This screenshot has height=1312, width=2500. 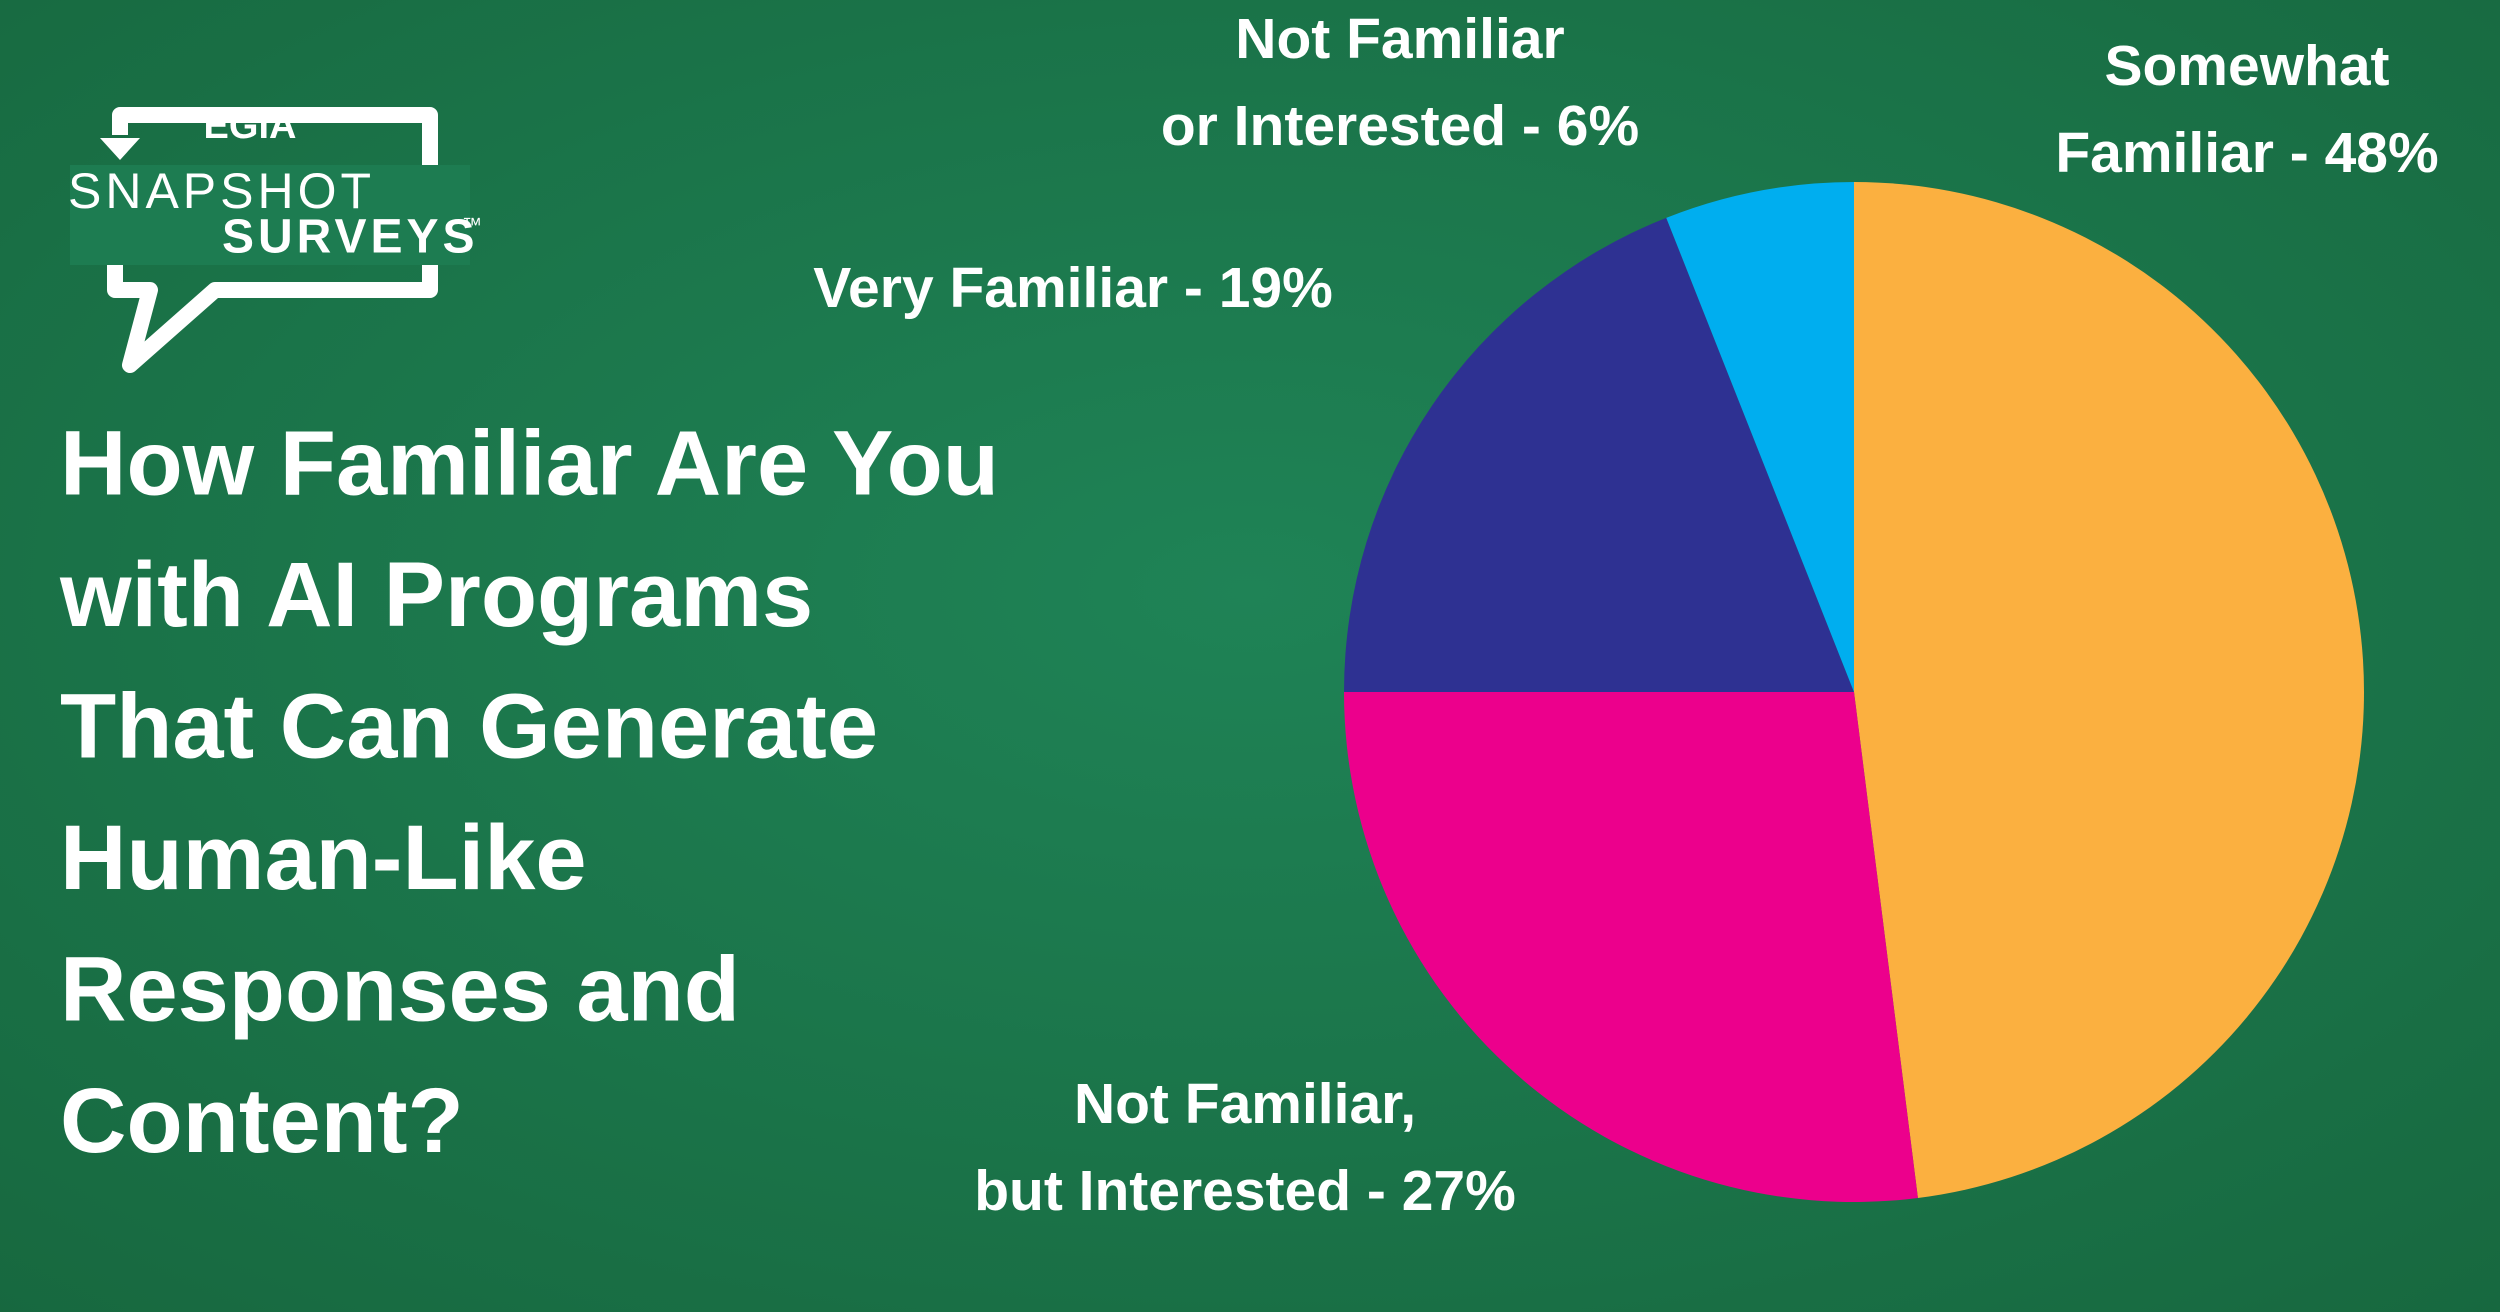 What do you see at coordinates (436, 595) in the screenshot?
I see `chart-title: with AI Programs` at bounding box center [436, 595].